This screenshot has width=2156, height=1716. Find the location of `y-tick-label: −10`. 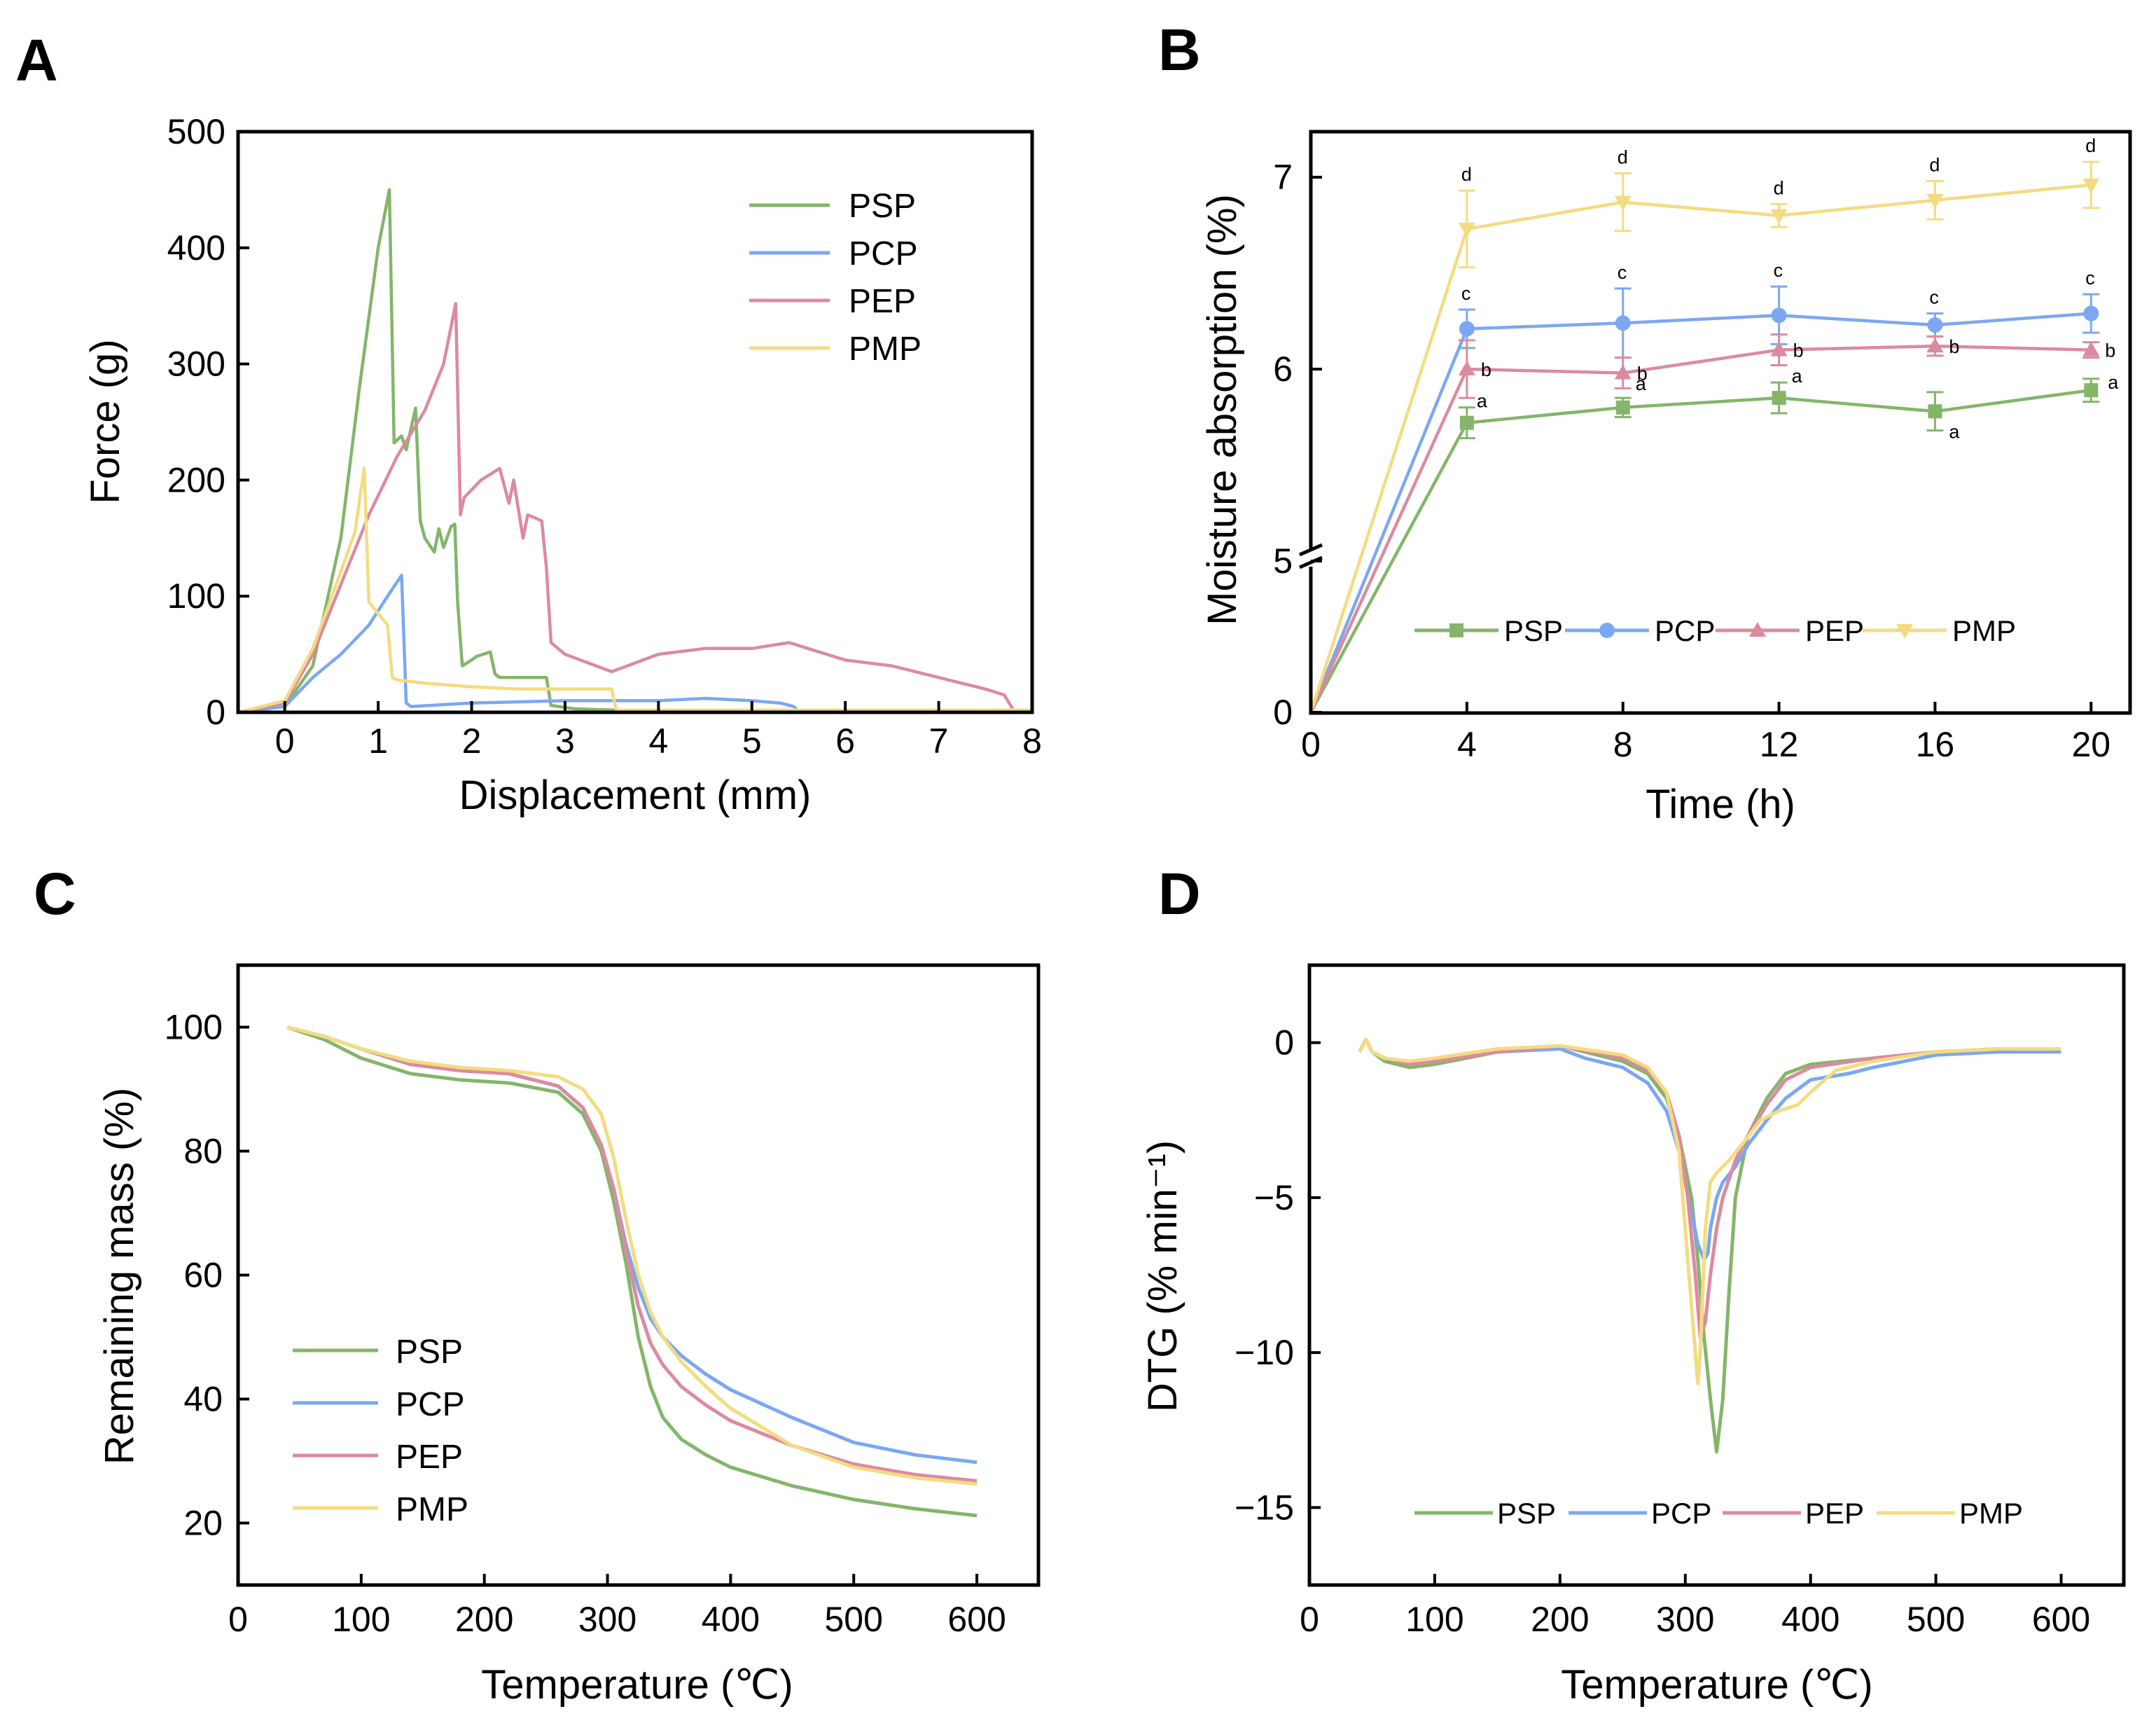

y-tick-label: −10 is located at coordinates (1264, 1352).